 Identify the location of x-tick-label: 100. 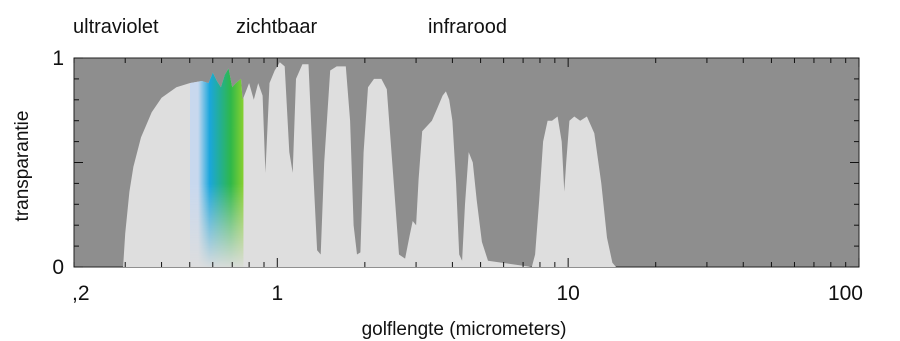
(845, 293).